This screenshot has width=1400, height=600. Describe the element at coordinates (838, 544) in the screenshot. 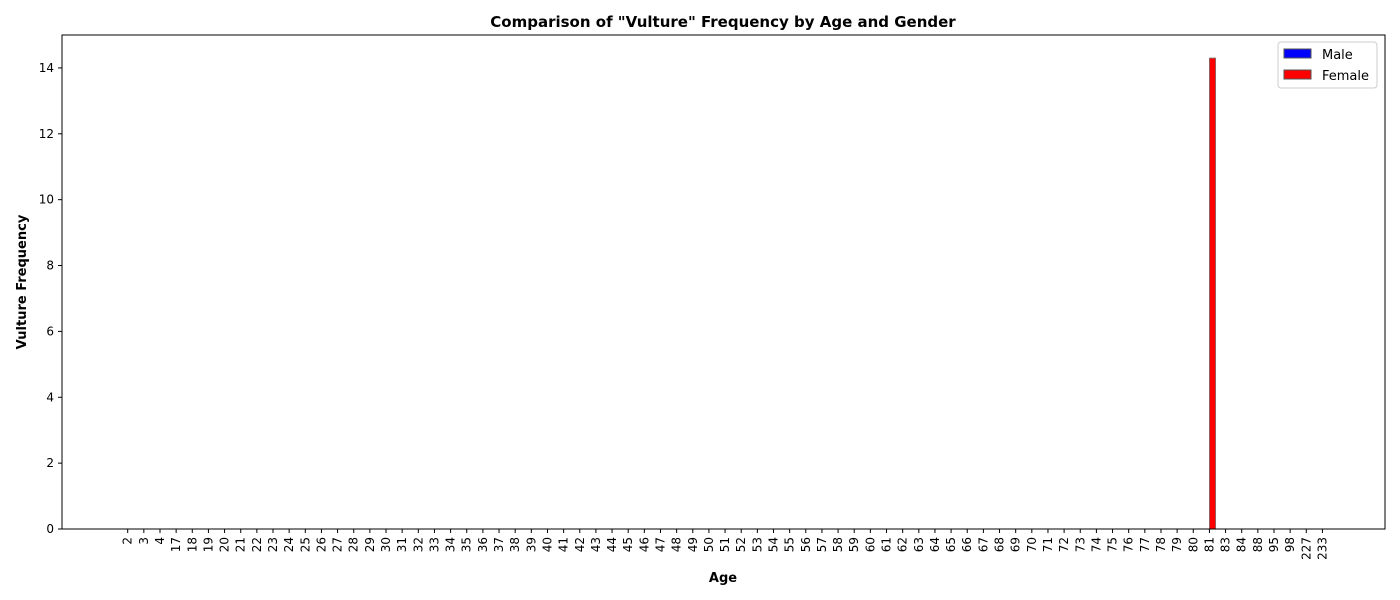

I see `x-tick-label: 58` at that location.